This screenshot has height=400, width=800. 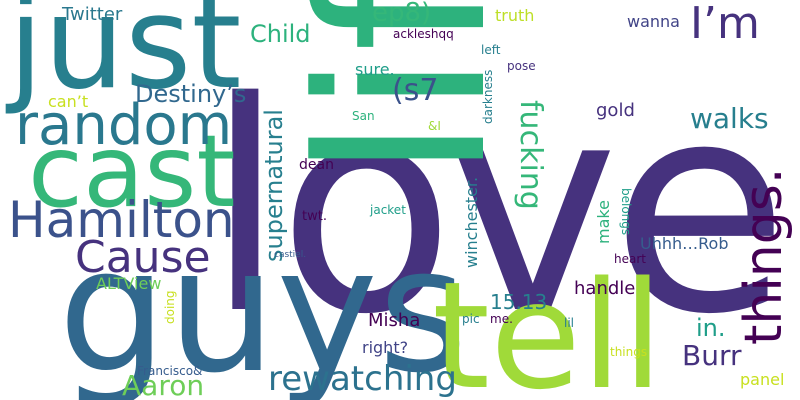 What do you see at coordinates (362, 379) in the screenshot?
I see `word-rewatching: rewatching` at bounding box center [362, 379].